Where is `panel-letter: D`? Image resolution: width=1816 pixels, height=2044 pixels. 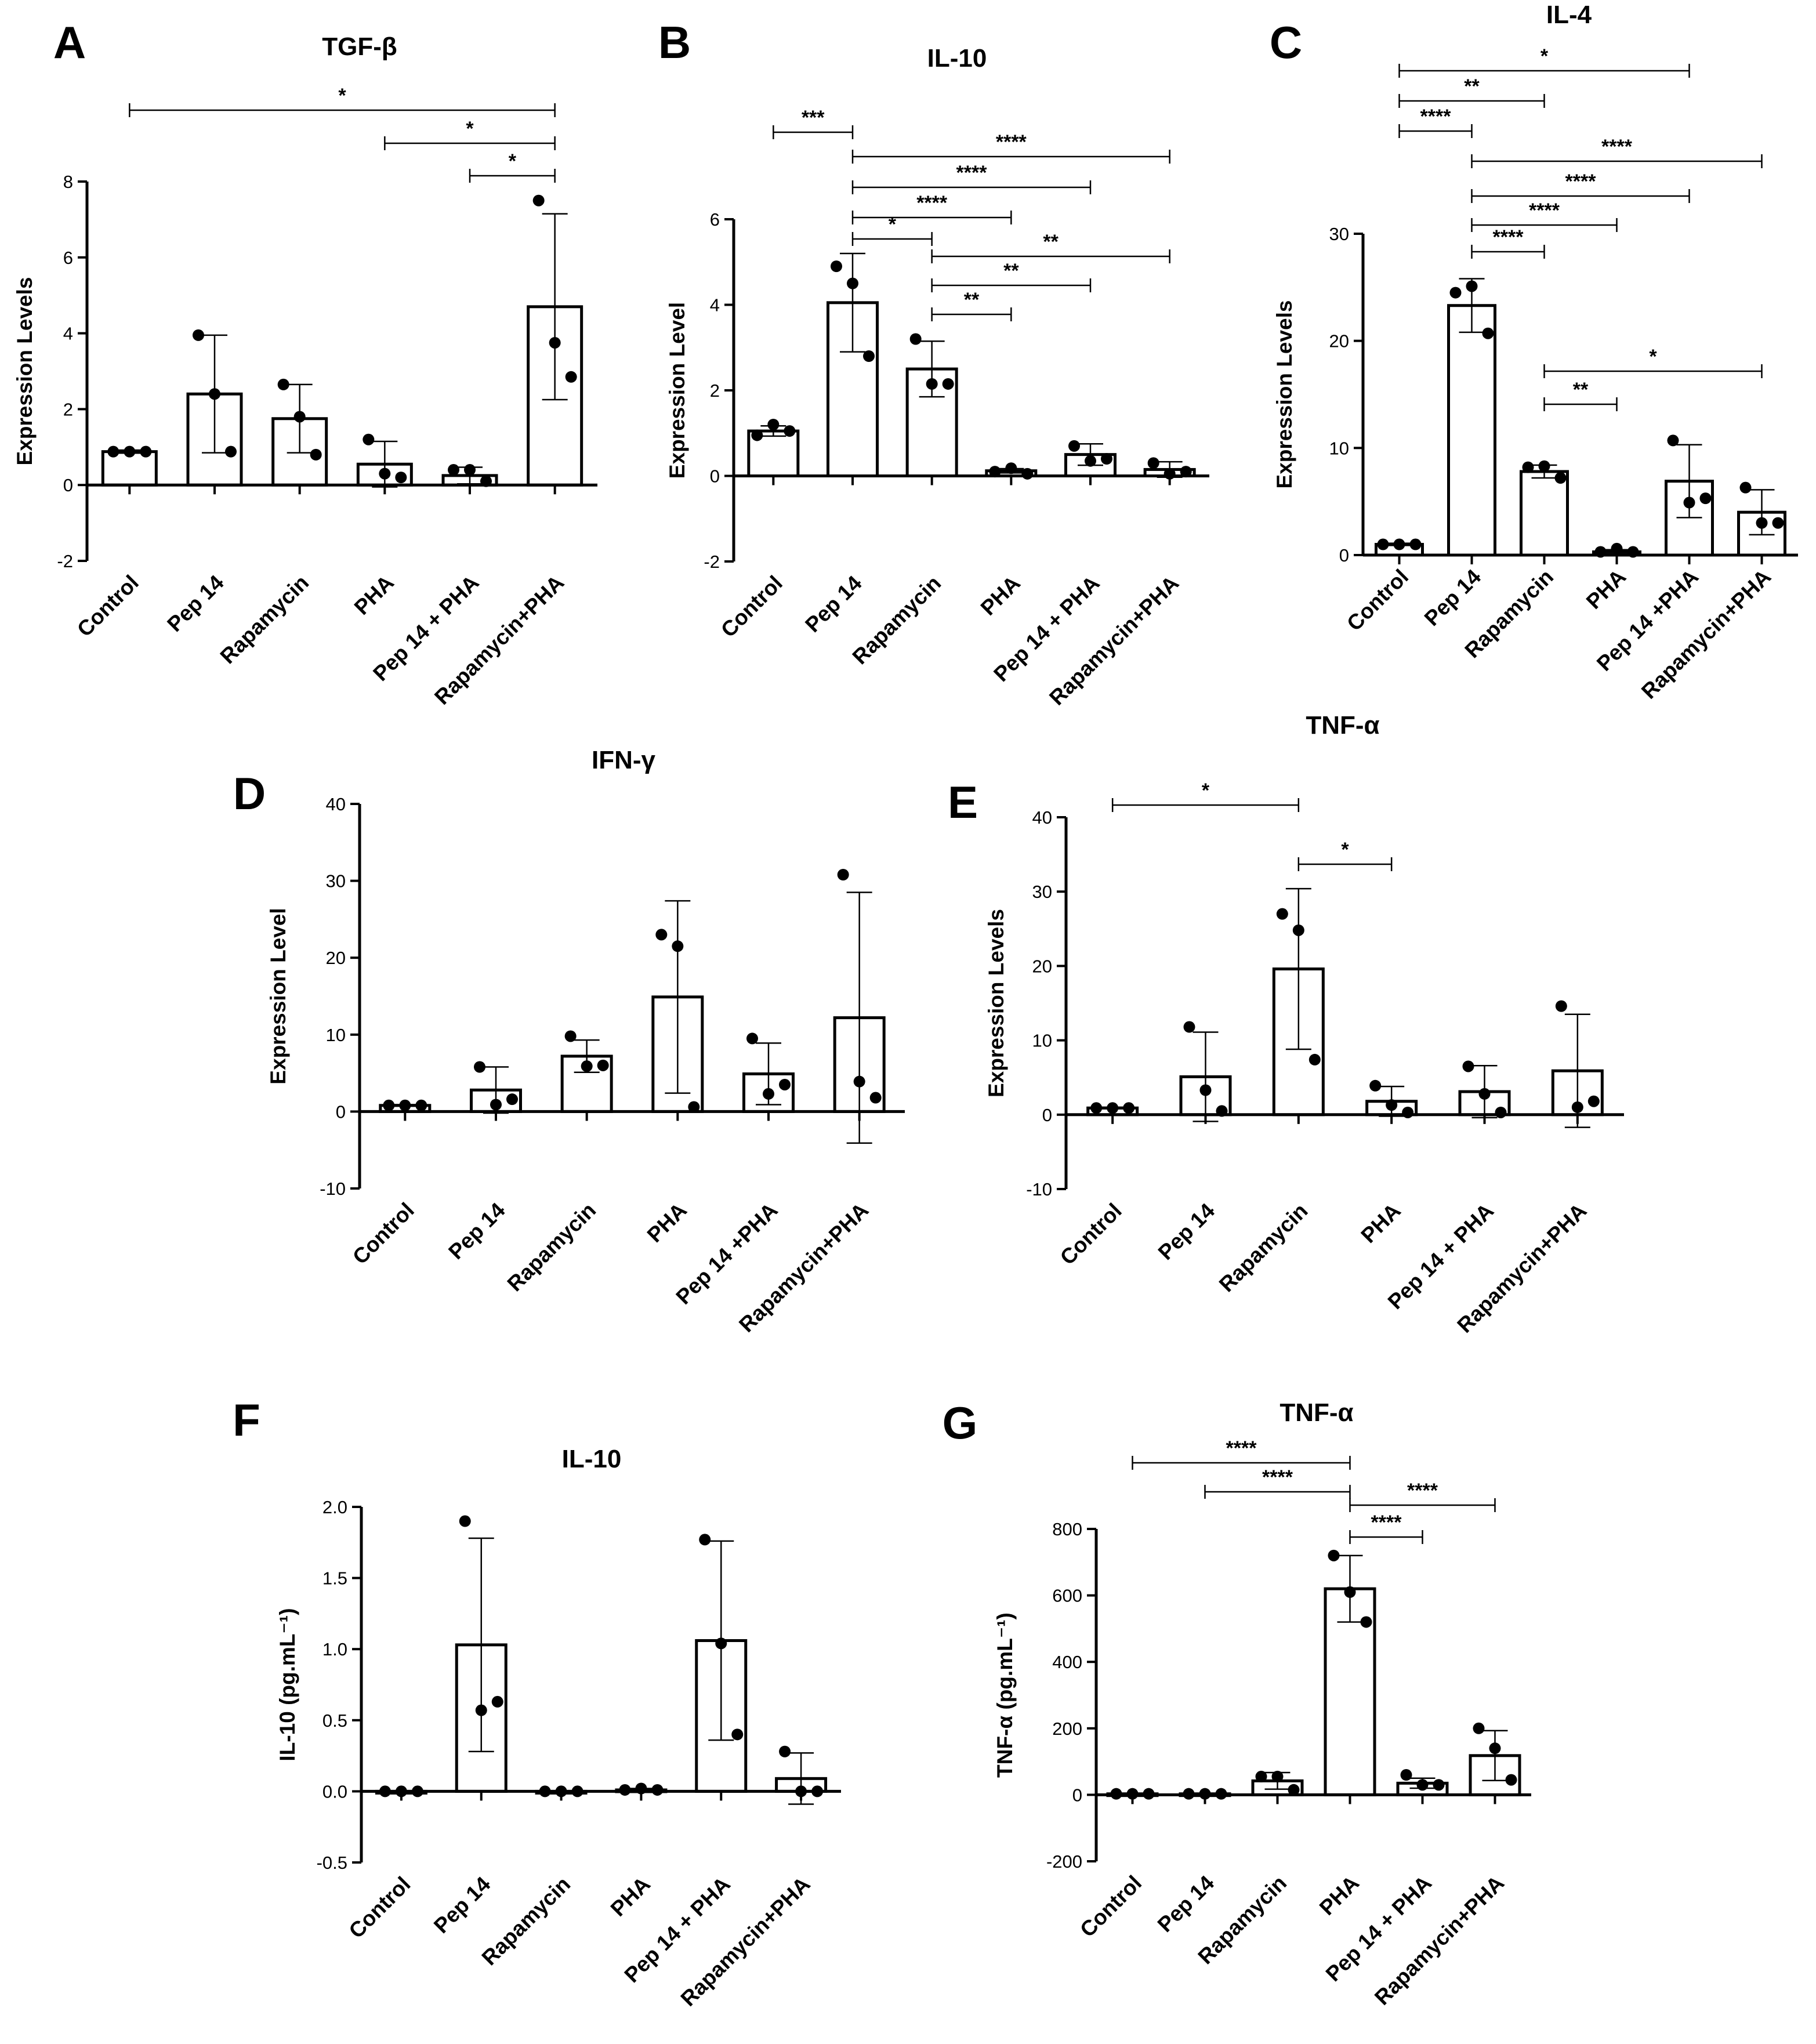 panel-letter: D is located at coordinates (250, 793).